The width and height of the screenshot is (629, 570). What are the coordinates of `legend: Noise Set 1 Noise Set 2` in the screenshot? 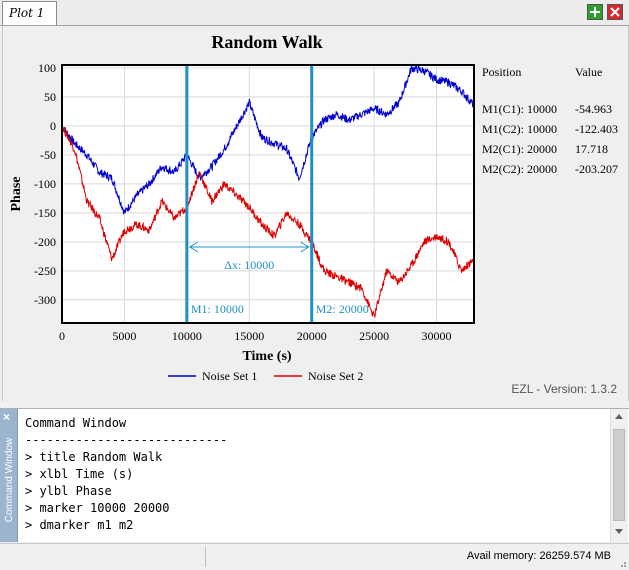 It's located at (265, 376).